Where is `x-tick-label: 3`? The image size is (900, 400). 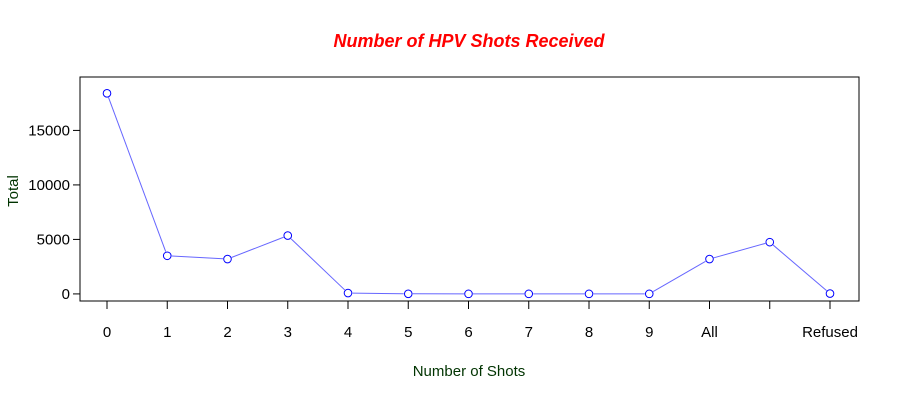 x-tick-label: 3 is located at coordinates (288, 332).